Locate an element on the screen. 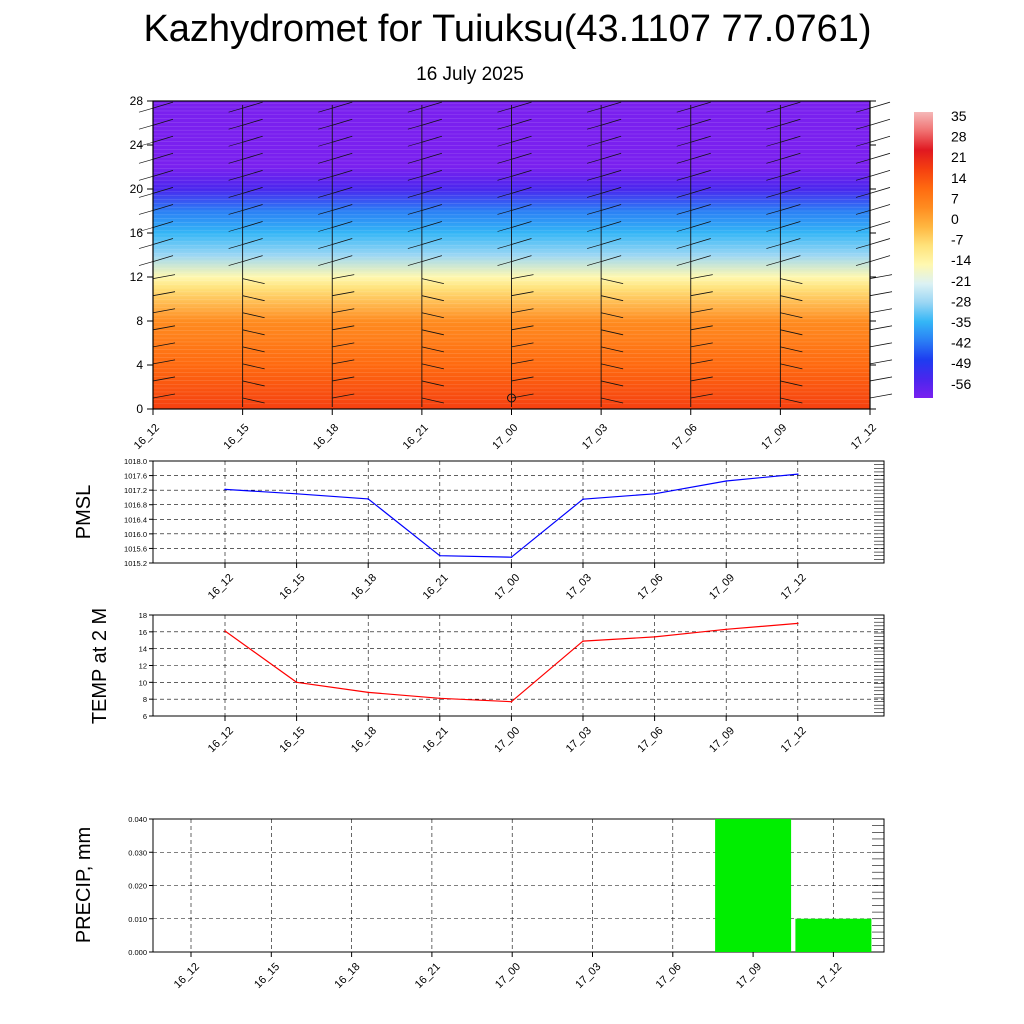 Image resolution: width=1024 pixels, height=1024 pixels. colorbar-label: -28 is located at coordinates (961, 301).